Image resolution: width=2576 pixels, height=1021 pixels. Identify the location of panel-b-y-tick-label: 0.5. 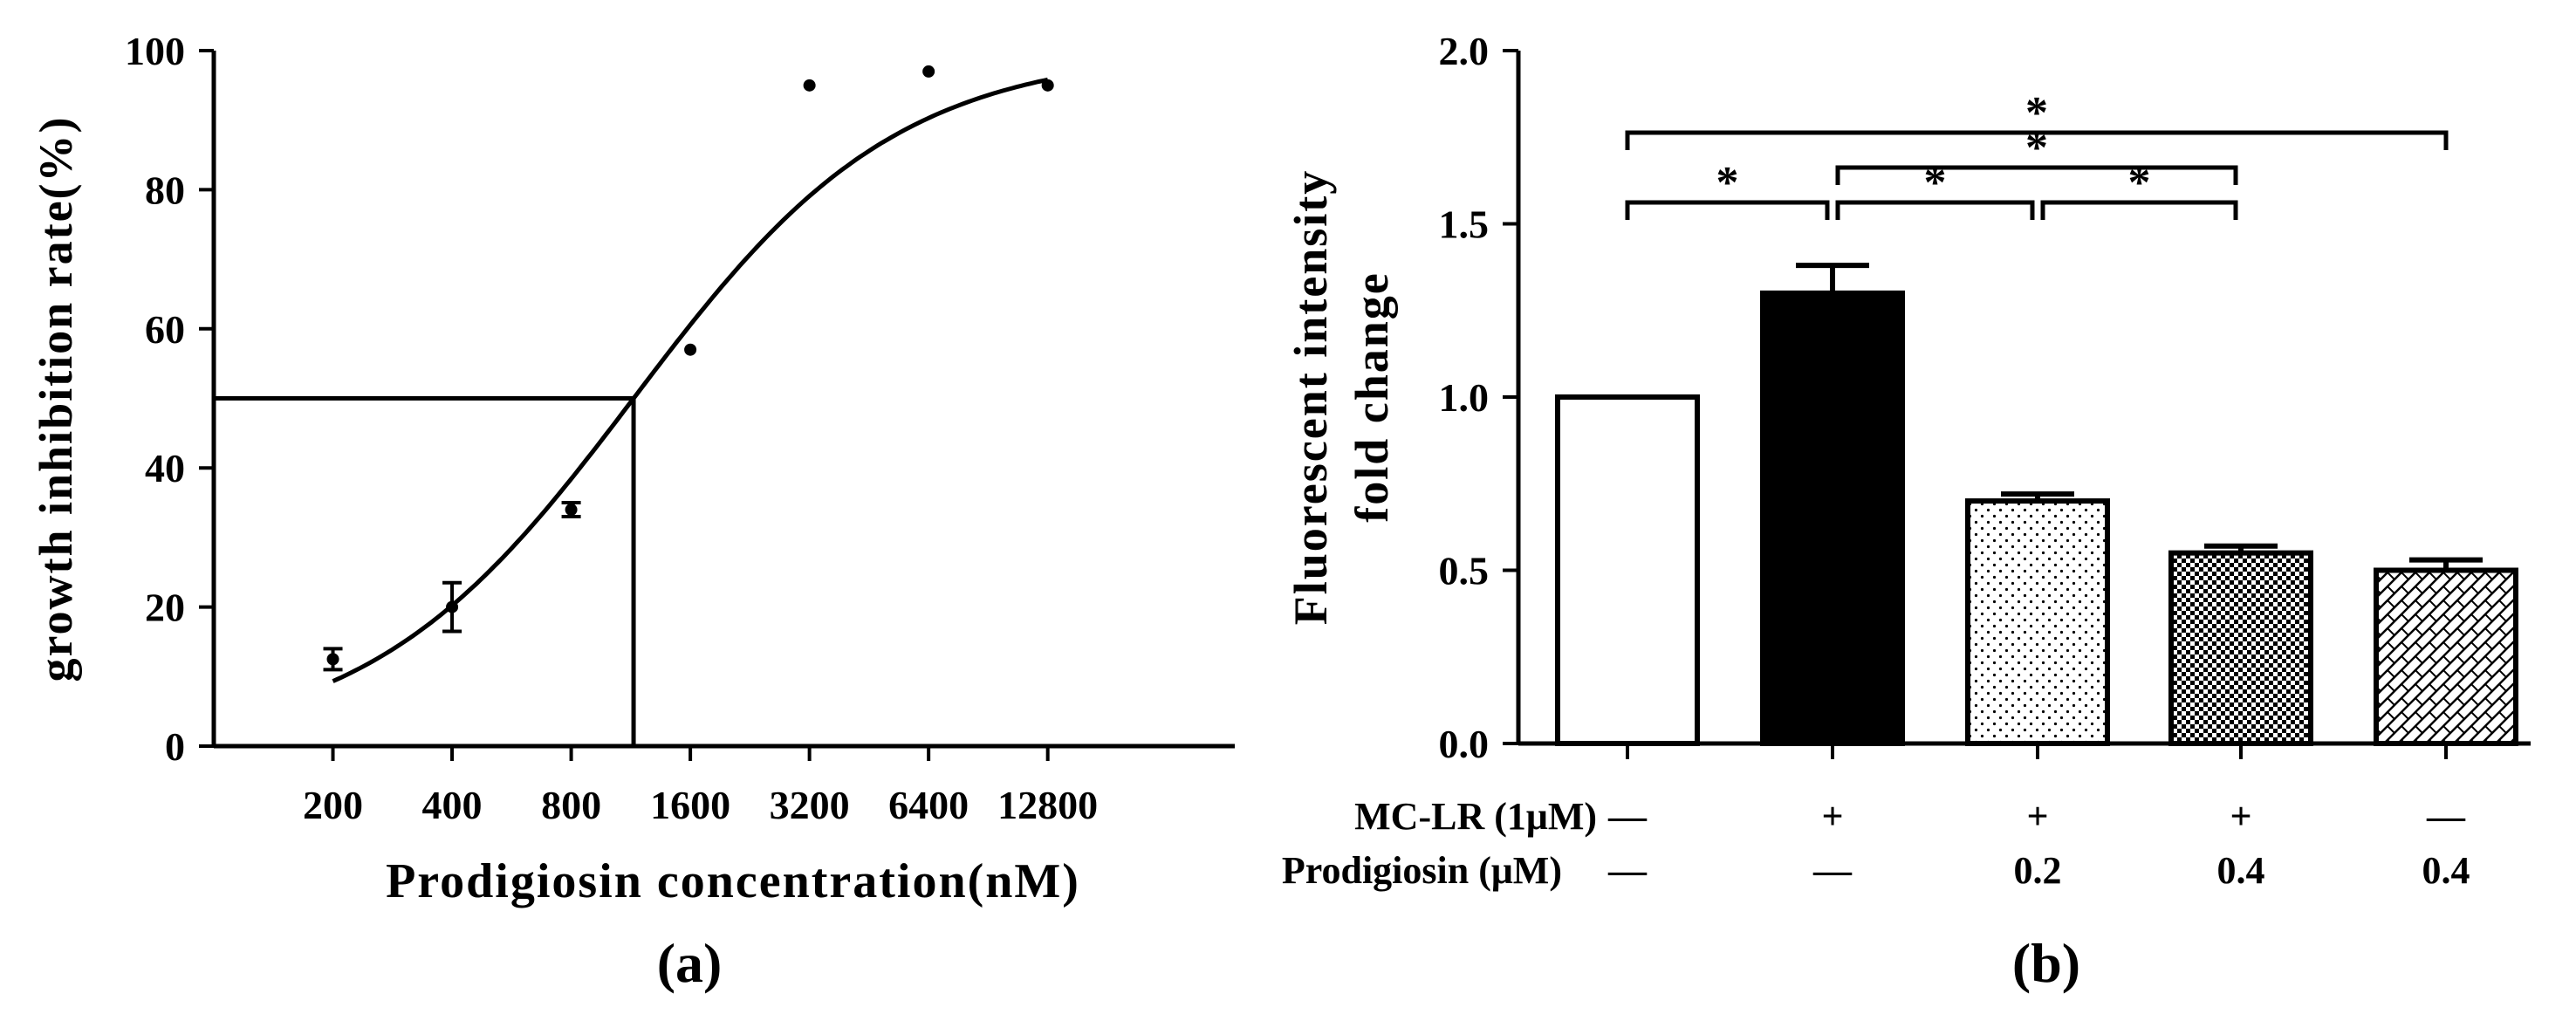
(1464, 571).